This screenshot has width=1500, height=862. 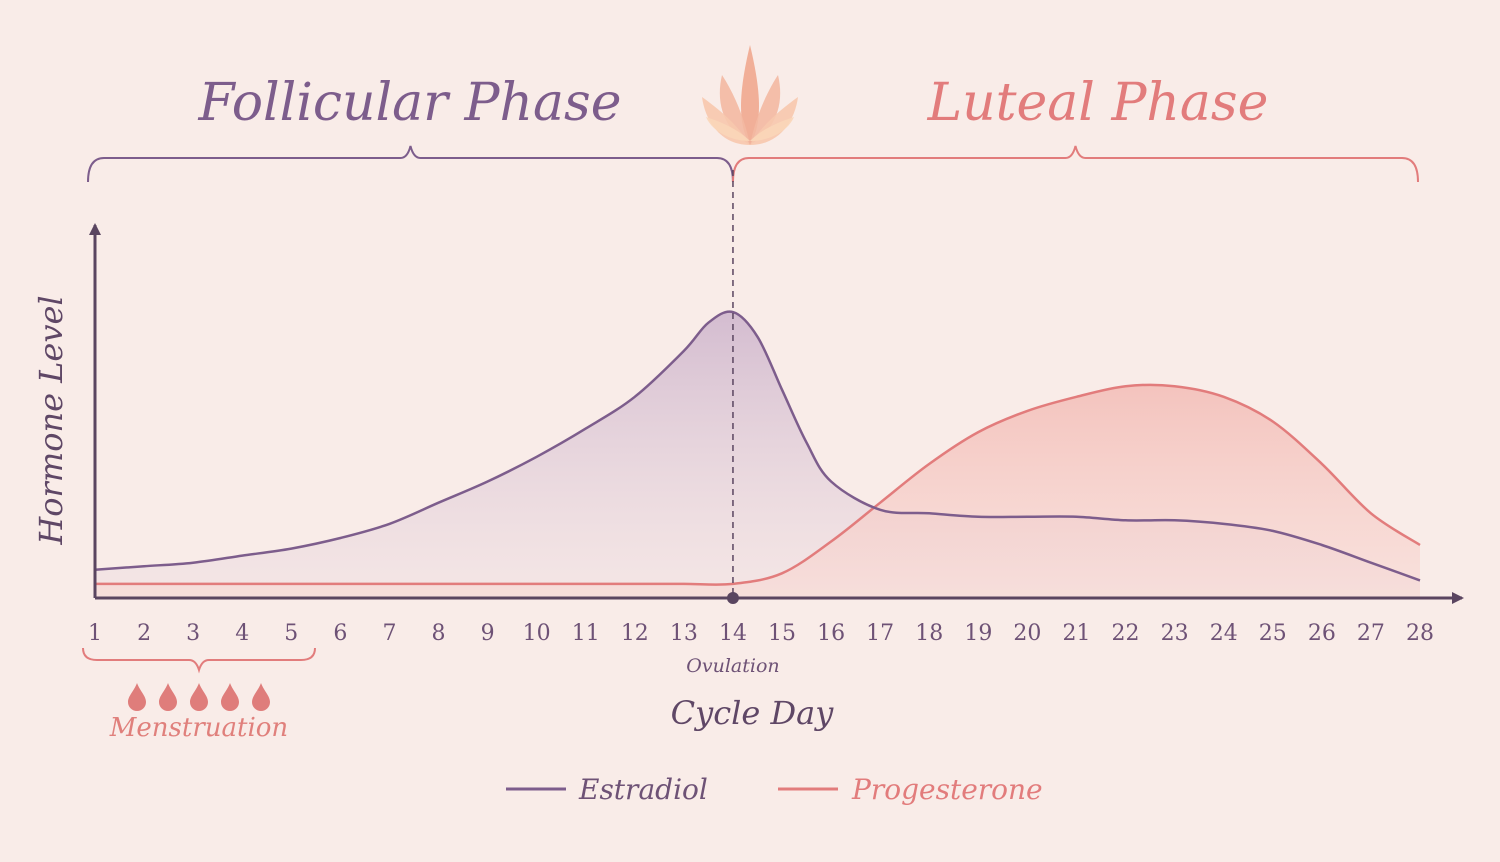 I want to click on x-tick-label: 11, so click(x=586, y=633).